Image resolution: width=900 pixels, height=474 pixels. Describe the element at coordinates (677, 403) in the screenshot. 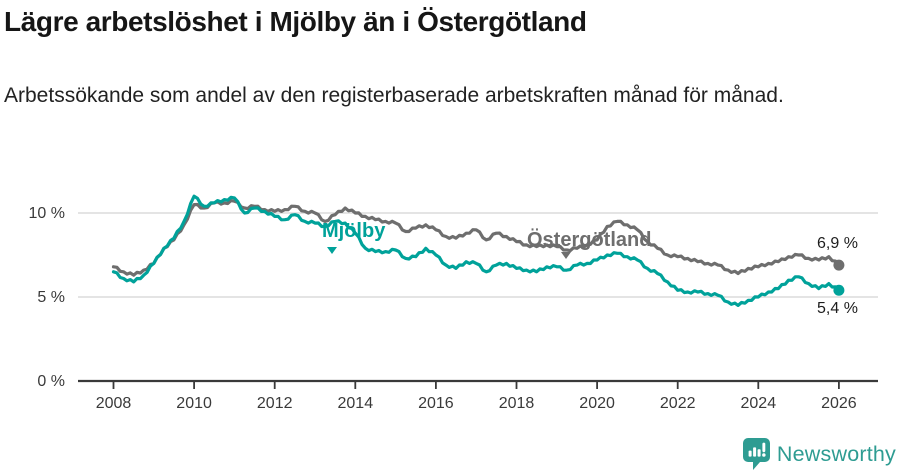

I see `x-tick-label-2022: 2022` at that location.